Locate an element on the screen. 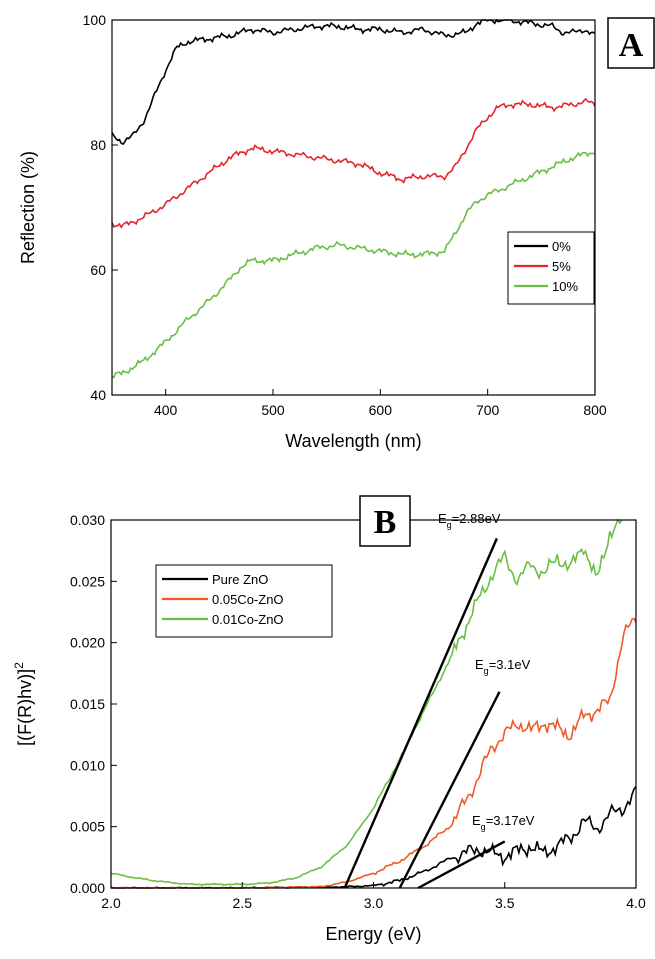 The image size is (655, 959). y-tick-label: 40 is located at coordinates (98, 395).